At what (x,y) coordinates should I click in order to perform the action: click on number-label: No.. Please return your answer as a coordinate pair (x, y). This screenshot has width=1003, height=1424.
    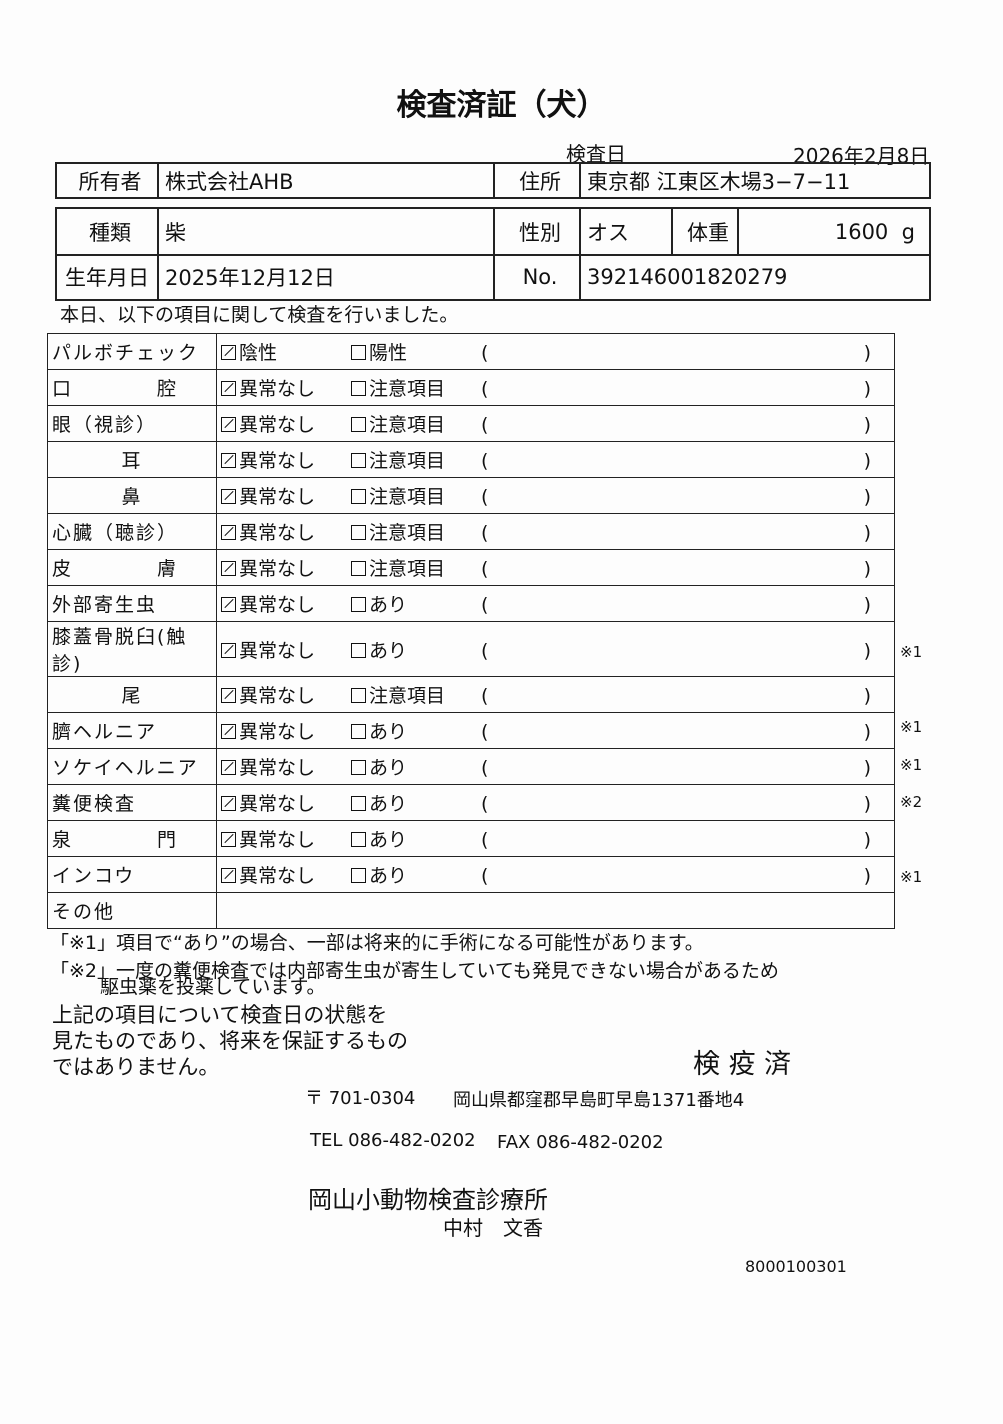
    Looking at the image, I should click on (536, 277).